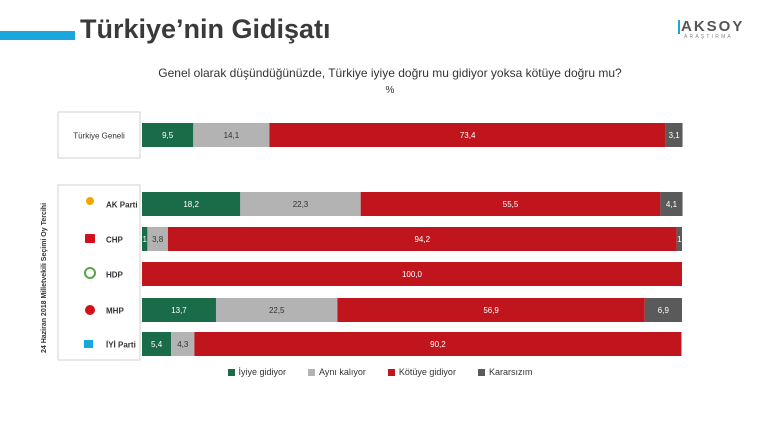 This screenshot has width=760, height=427. I want to click on legend-item-kararsizim: Kararsızım, so click(505, 372).